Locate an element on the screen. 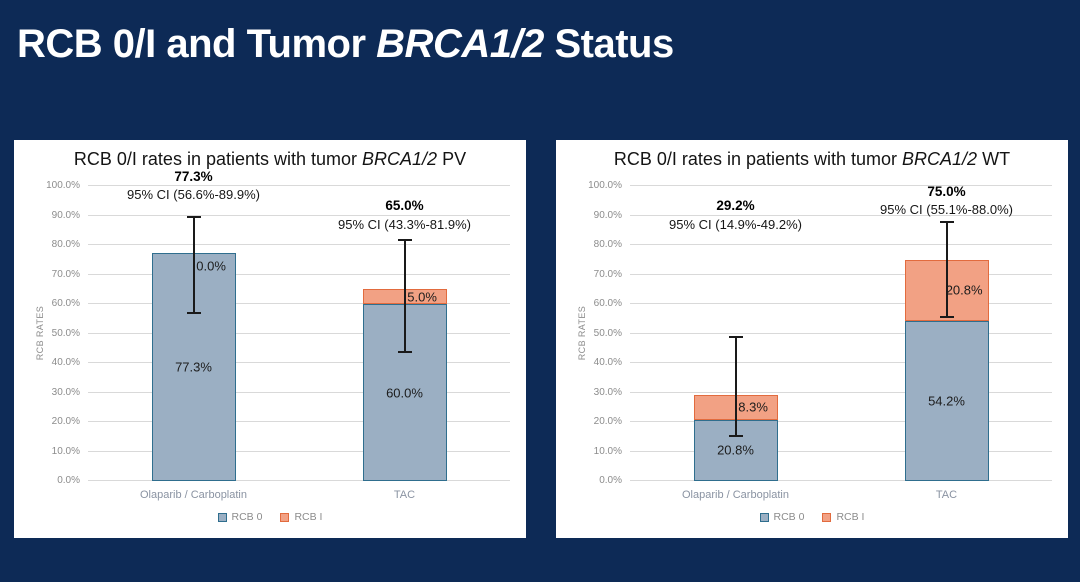 Image resolution: width=1080 pixels, height=582 pixels. bar-ci-label: 95% CI (55.1%-88.0%) is located at coordinates (946, 209).